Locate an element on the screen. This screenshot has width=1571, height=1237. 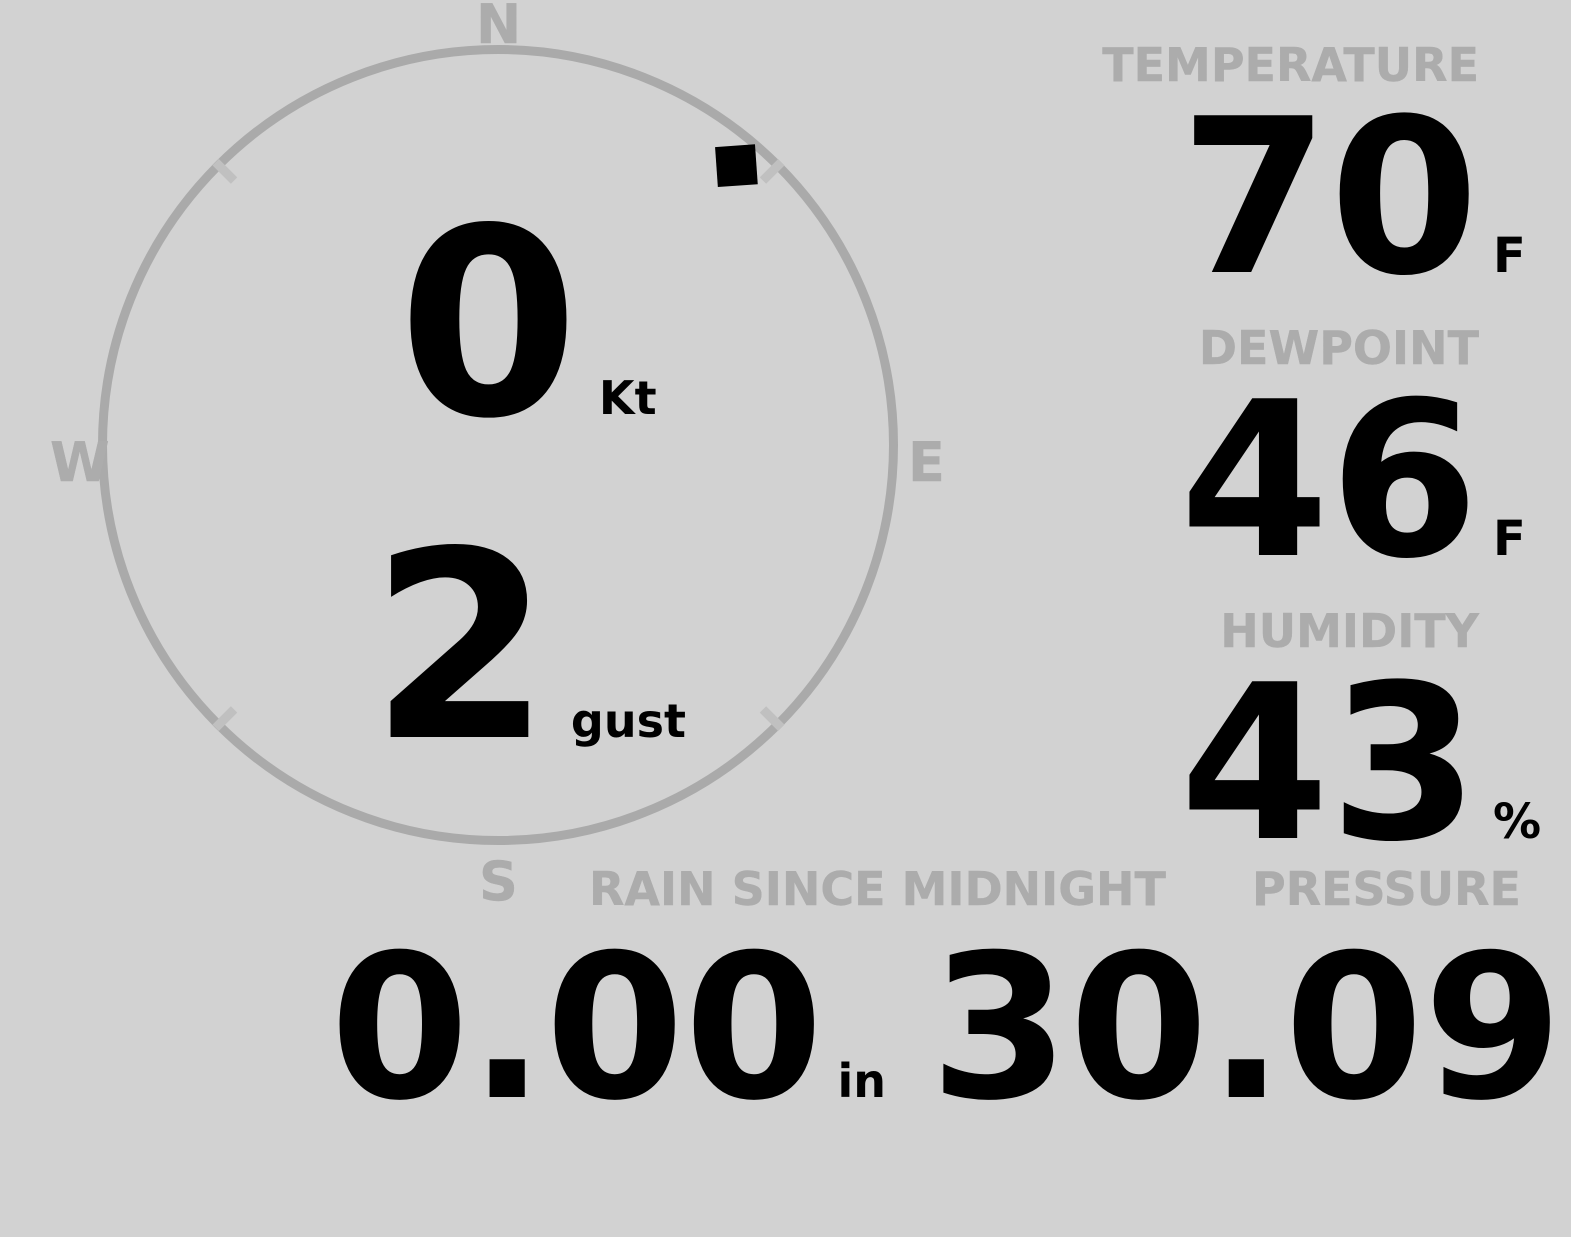
compass-label-south: S is located at coordinates (498, 881).